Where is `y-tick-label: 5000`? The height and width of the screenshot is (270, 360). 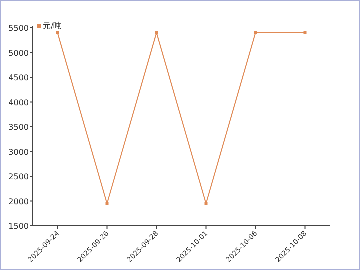 y-tick-label: 5000 is located at coordinates (18, 53).